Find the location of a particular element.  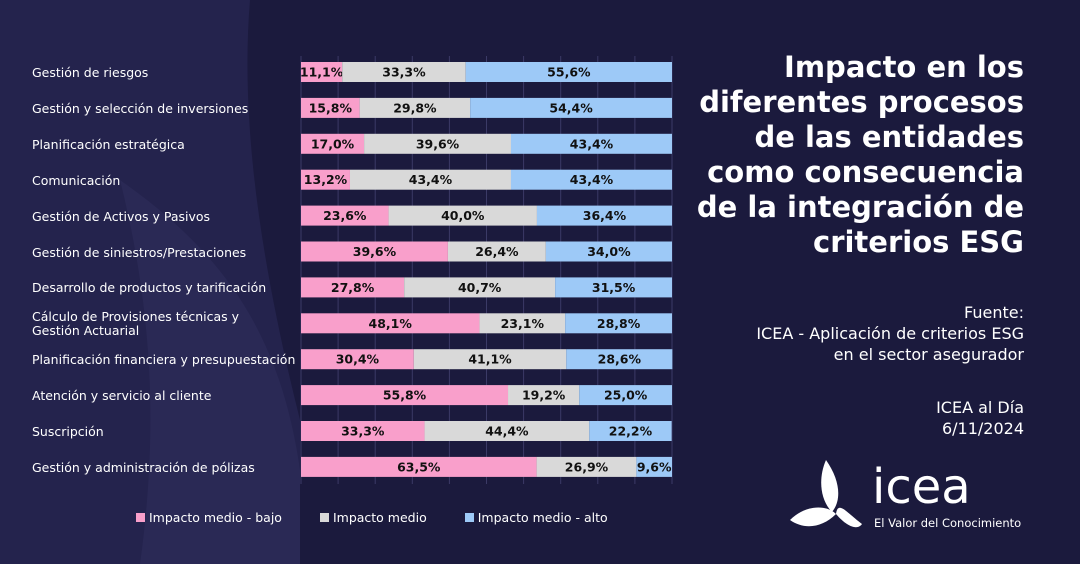

legend-item: Impacto medio - alto is located at coordinates (536, 517).